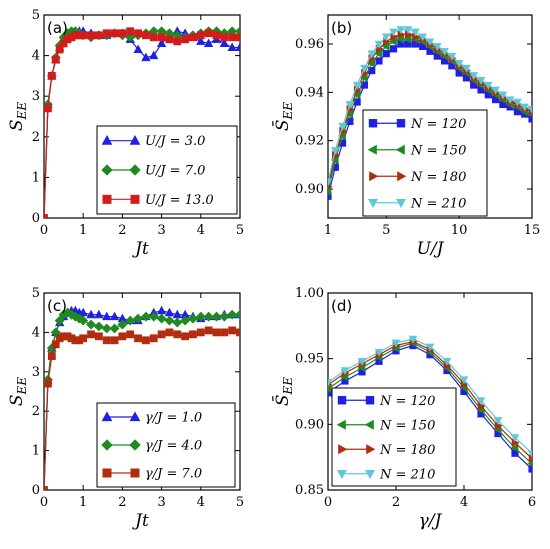 This screenshot has width=550, height=549. I want to click on legend: γ/J = 1.0 γ/J = 4.0 γ/J = 7.0, so click(166, 445).